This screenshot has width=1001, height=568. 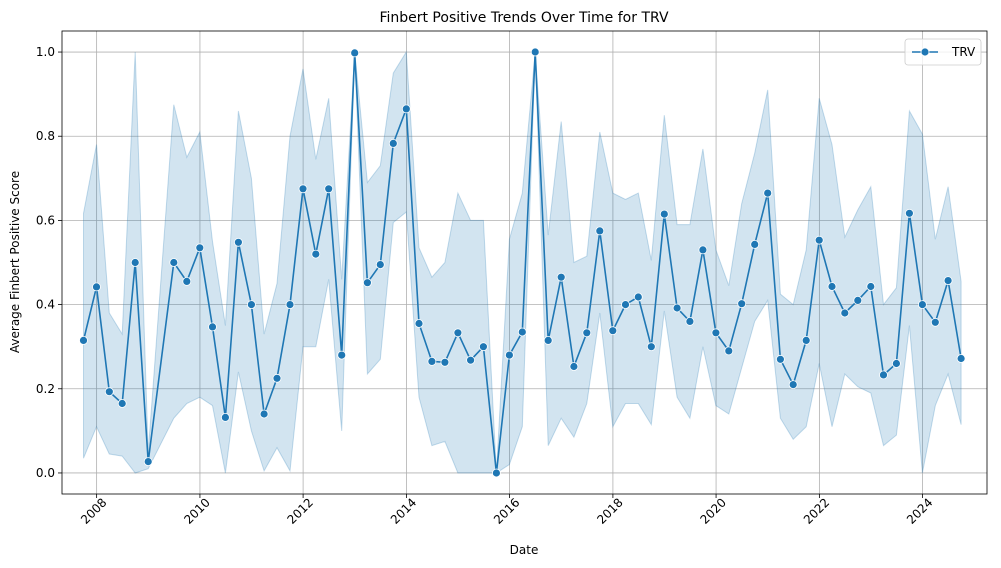 What do you see at coordinates (963, 52) in the screenshot?
I see `legend-label-trv: TRV` at bounding box center [963, 52].